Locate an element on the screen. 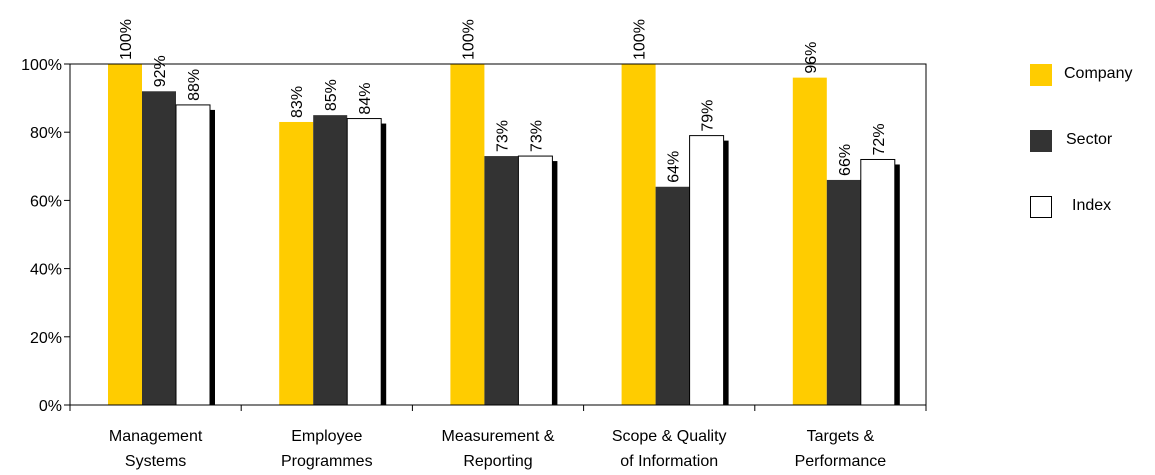 The height and width of the screenshot is (475, 1155). data-label: 92% is located at coordinates (160, 71).